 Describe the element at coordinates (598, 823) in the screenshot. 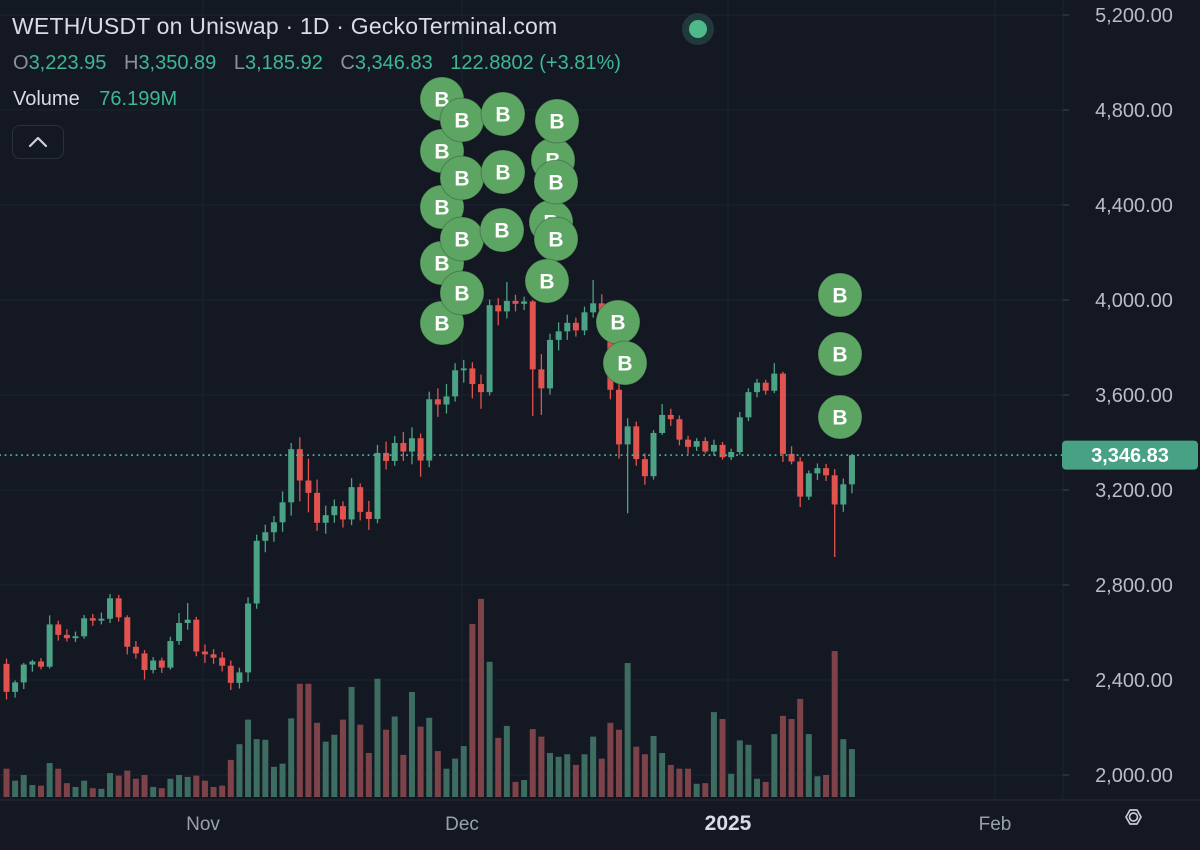

I see `time-axis: Nov Dec 2025 Feb` at that location.